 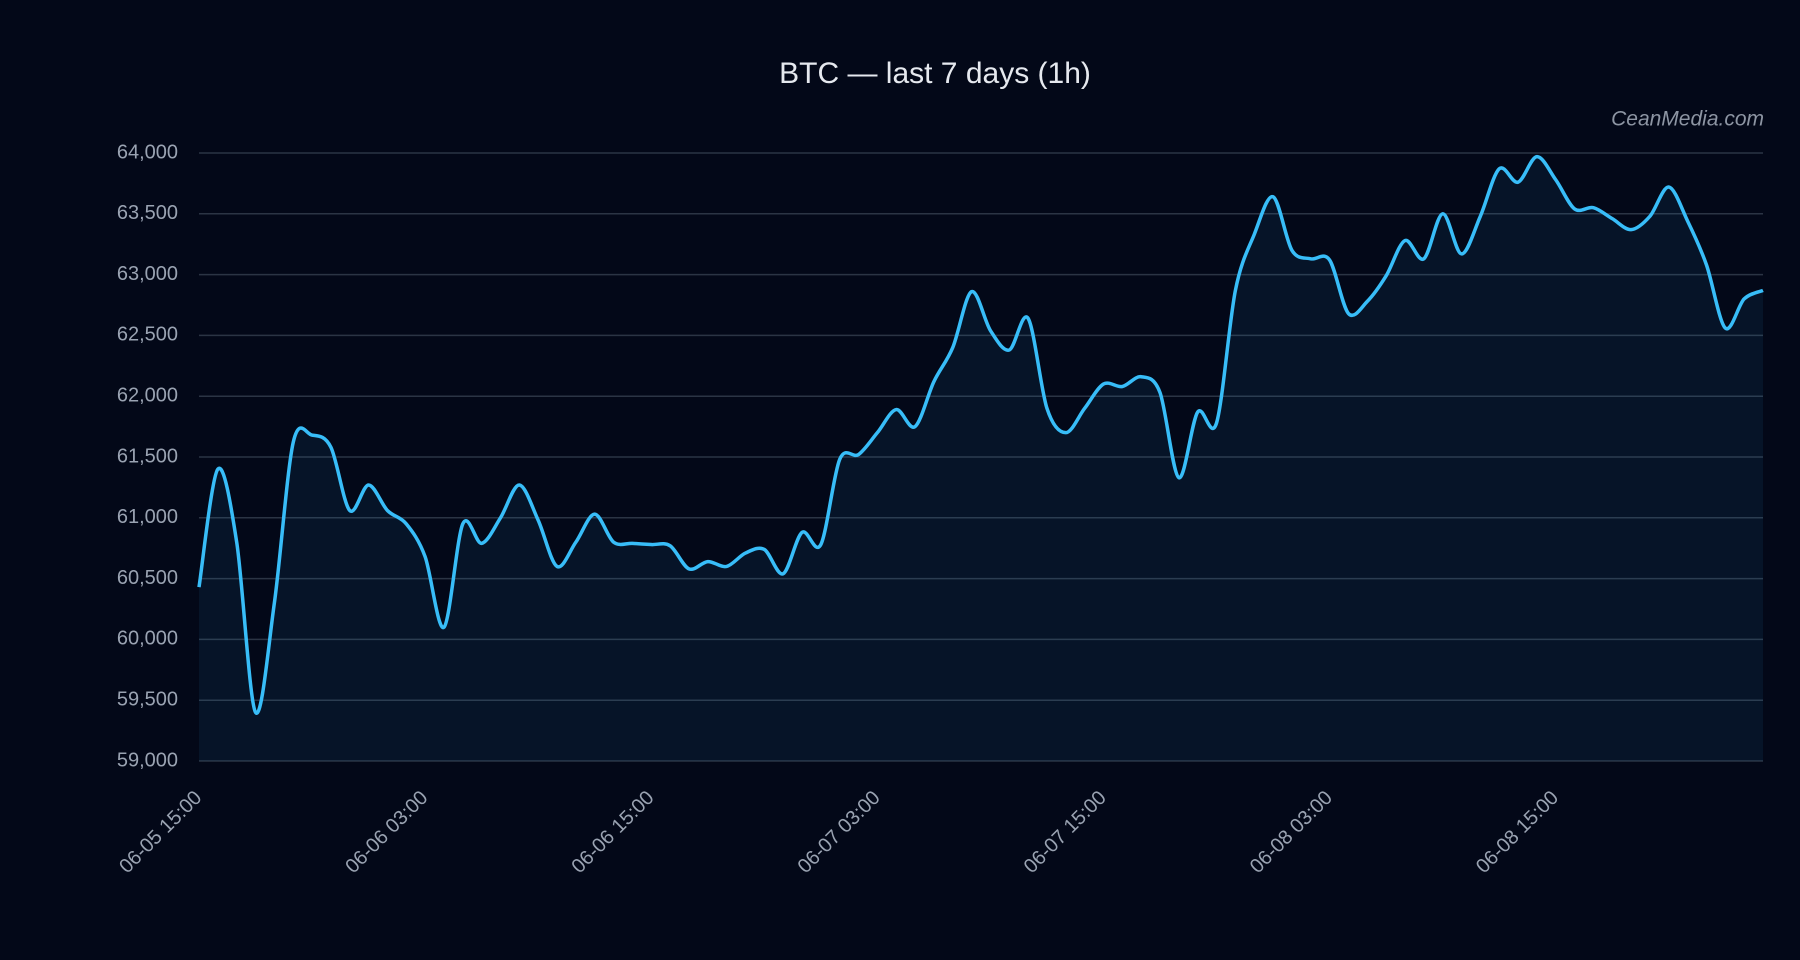 I want to click on watermark: CeanMedia.com, so click(x=1687, y=119).